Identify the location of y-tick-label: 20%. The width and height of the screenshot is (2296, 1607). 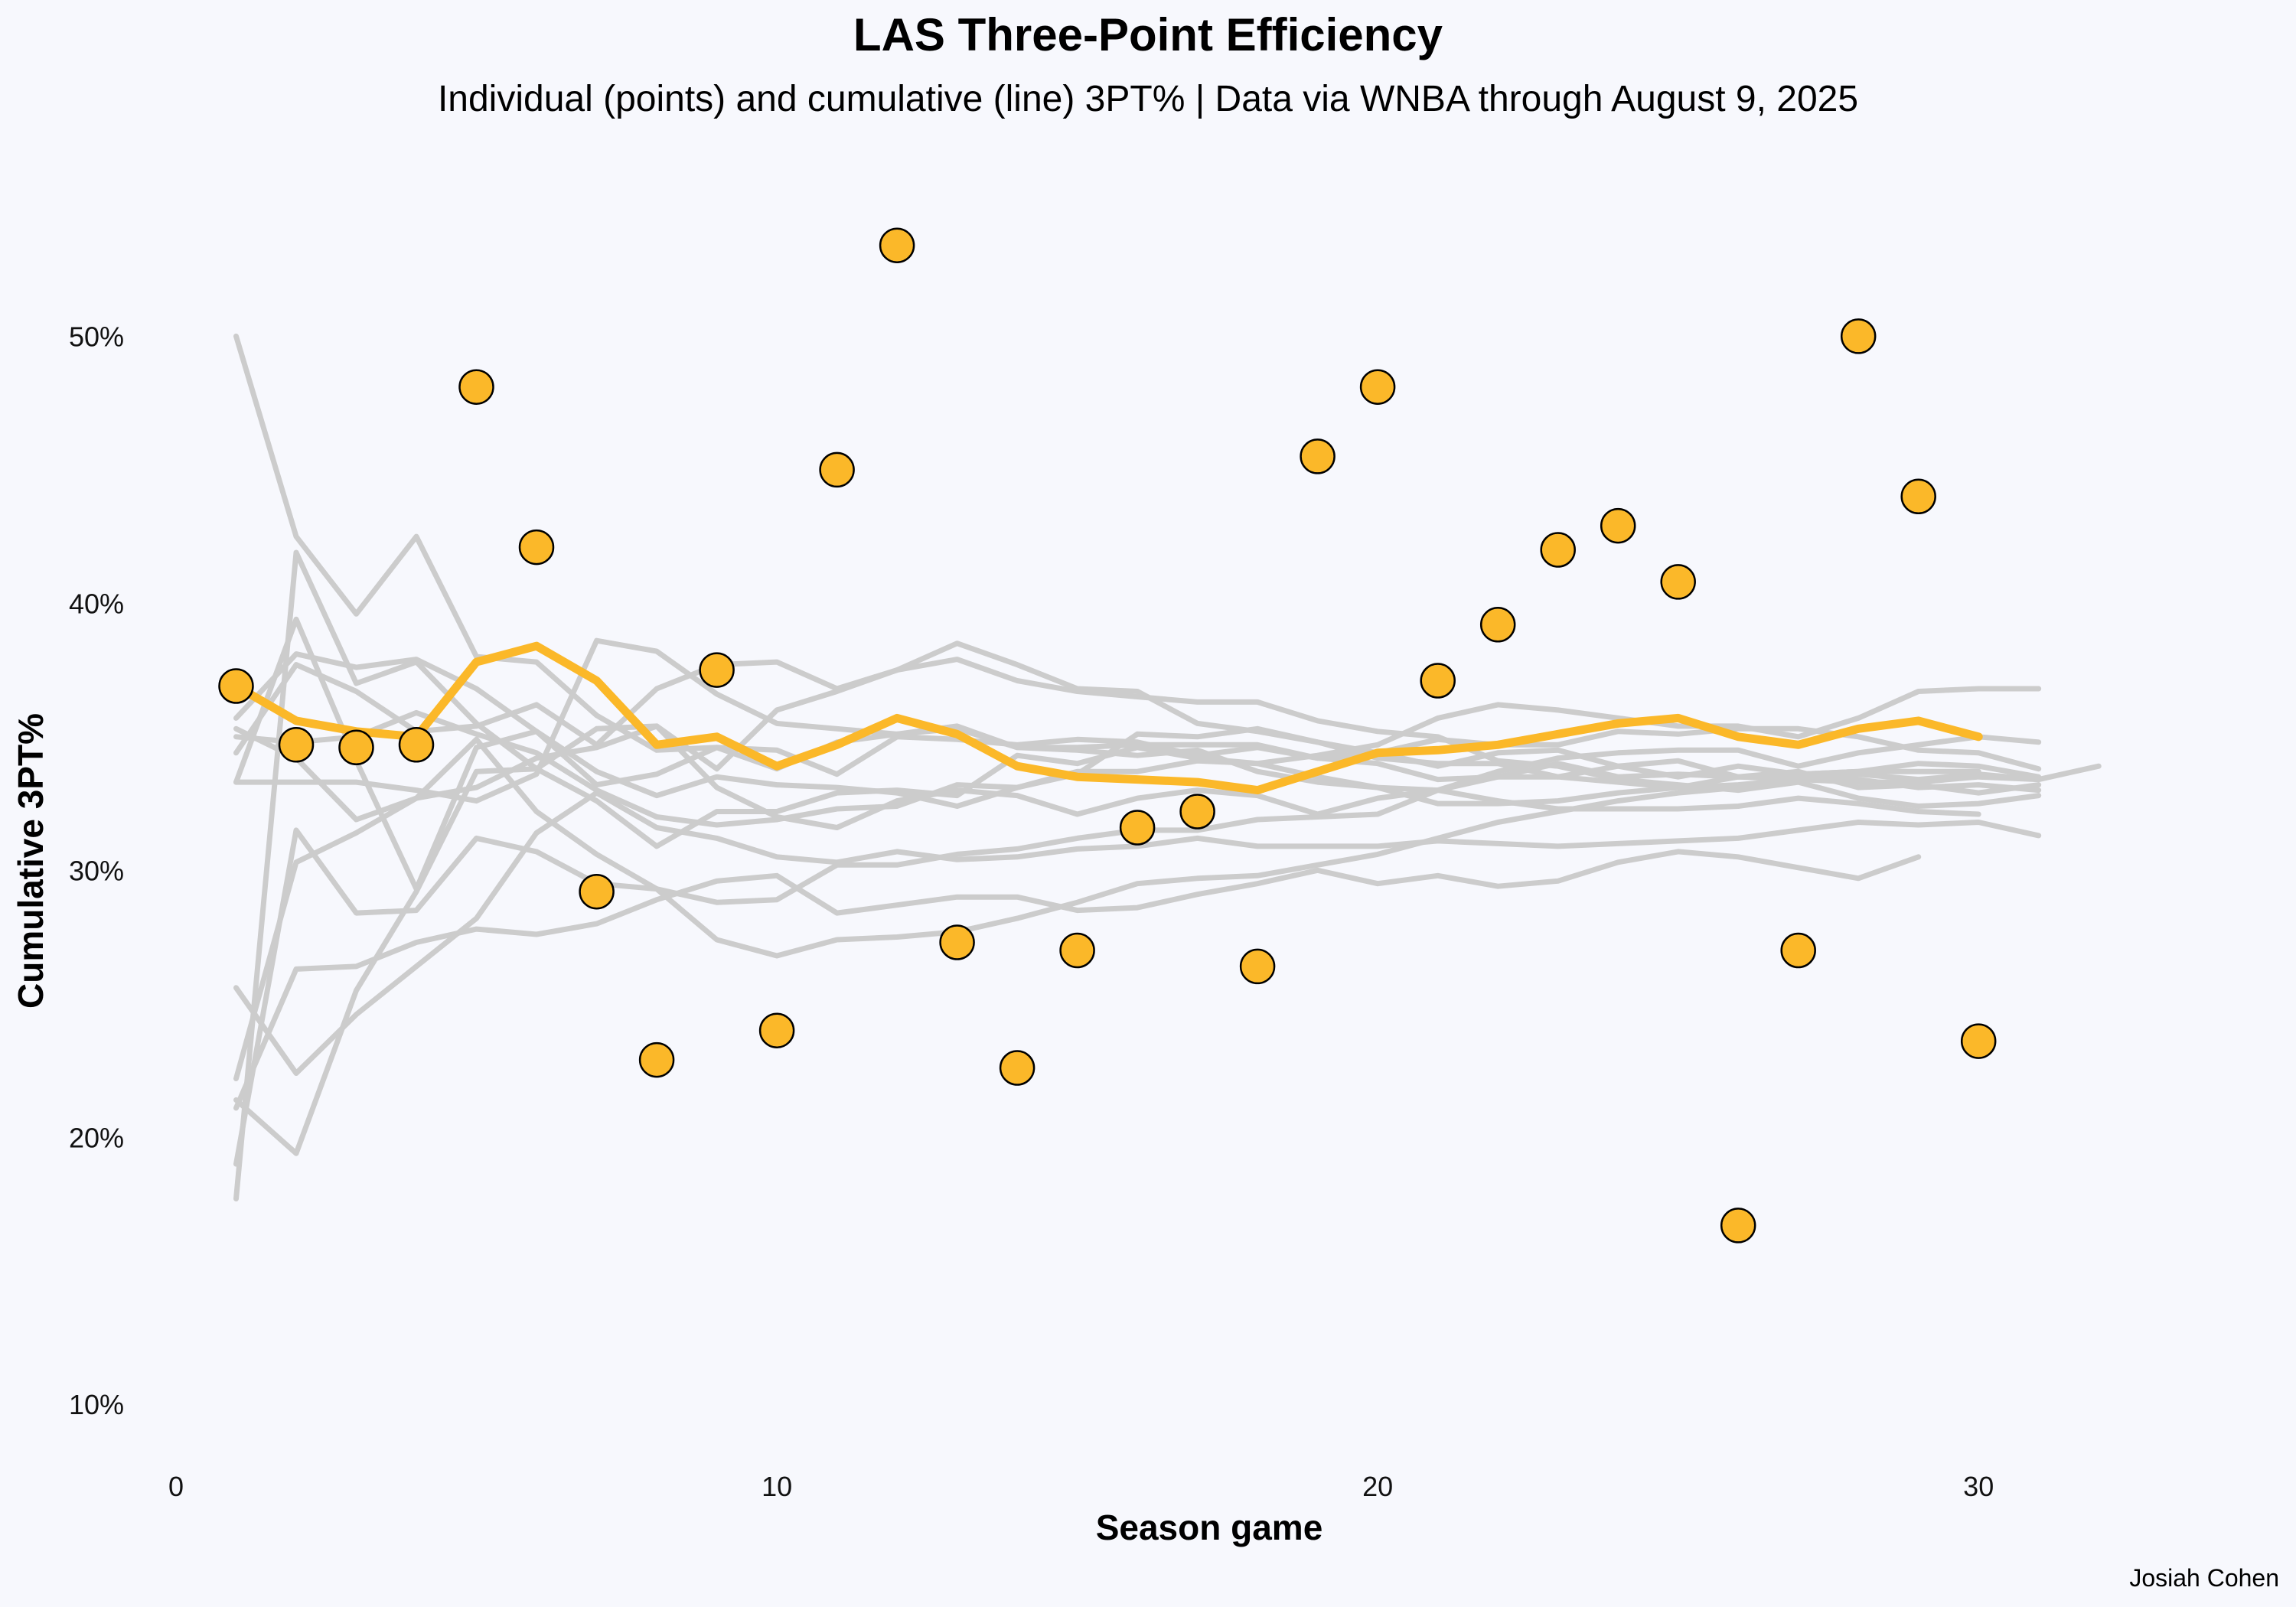
(96, 1137).